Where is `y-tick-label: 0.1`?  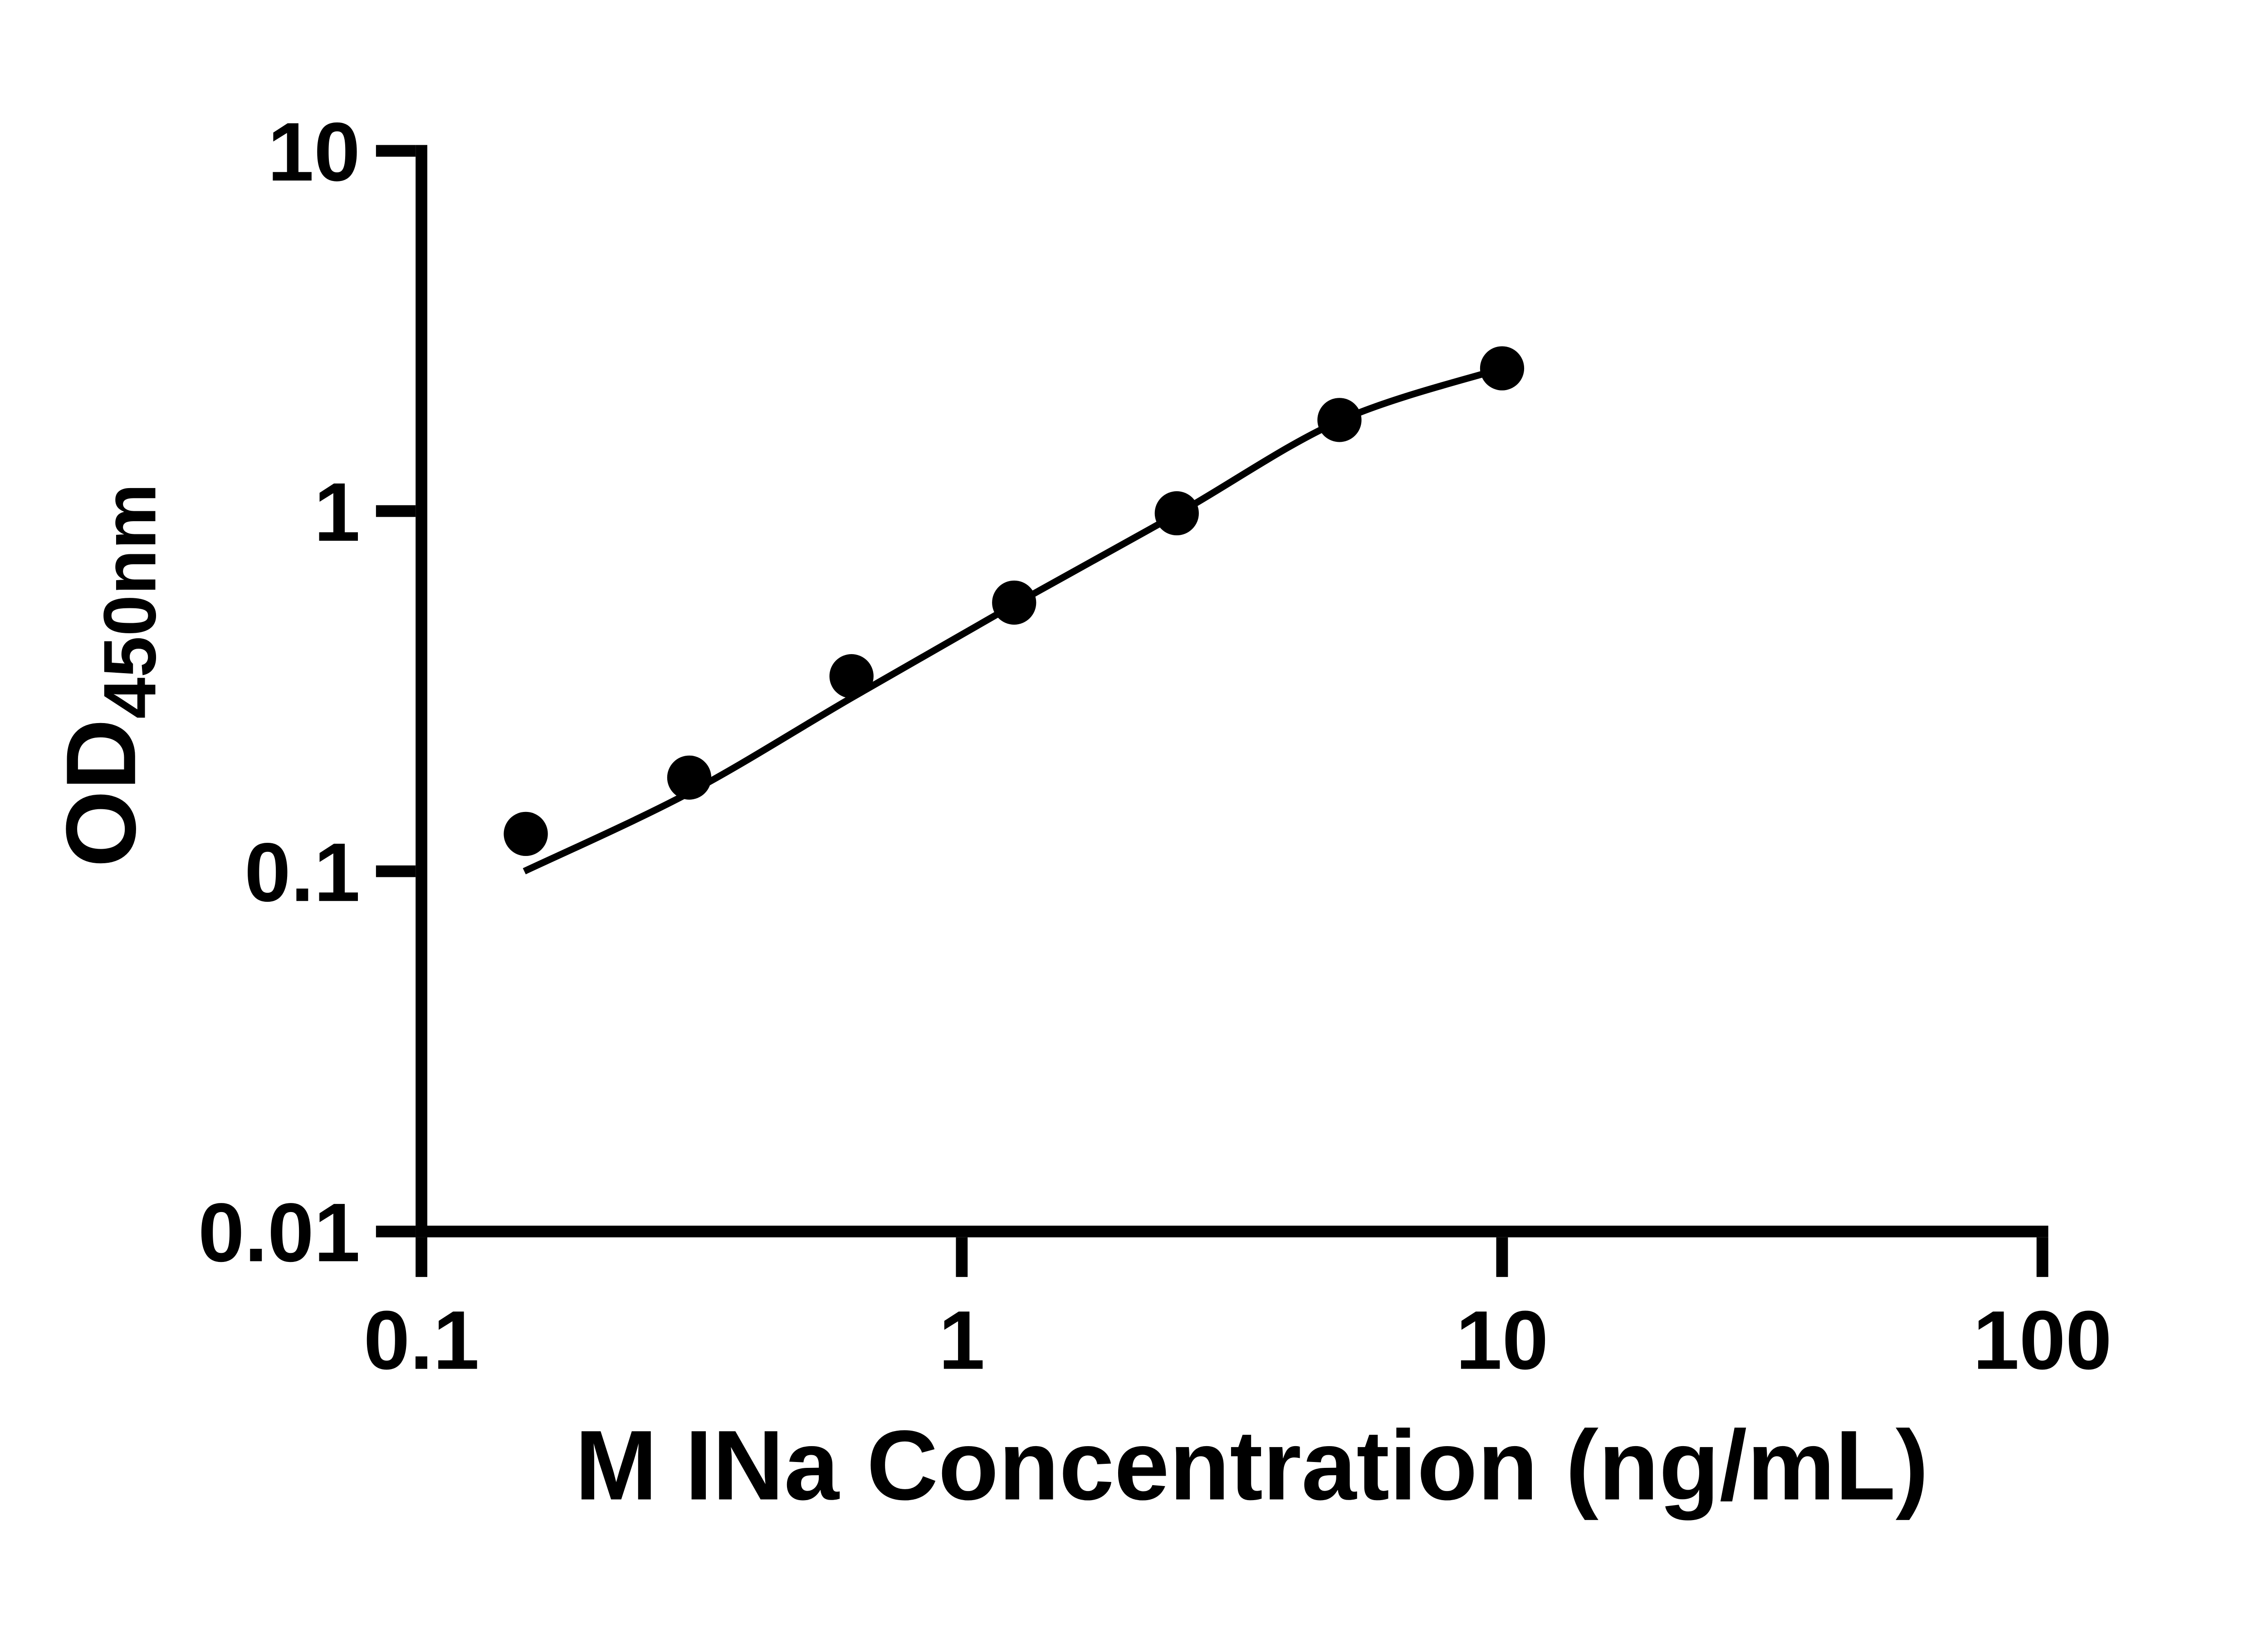 y-tick-label: 0.1 is located at coordinates (302, 872).